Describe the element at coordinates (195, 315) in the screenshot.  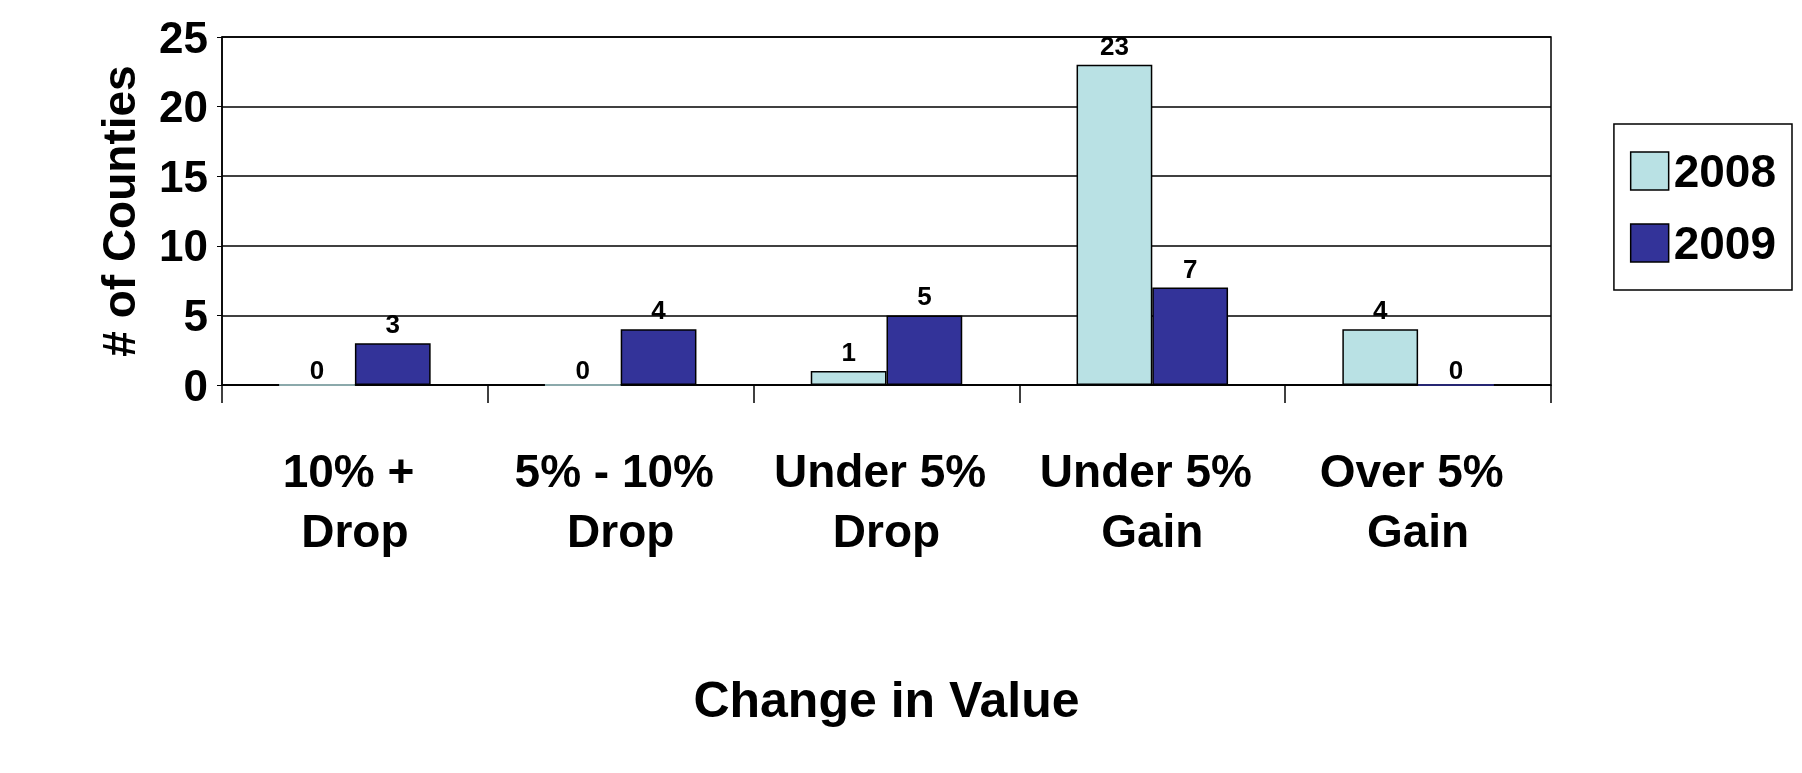
I see `y-tick-label: 5` at that location.